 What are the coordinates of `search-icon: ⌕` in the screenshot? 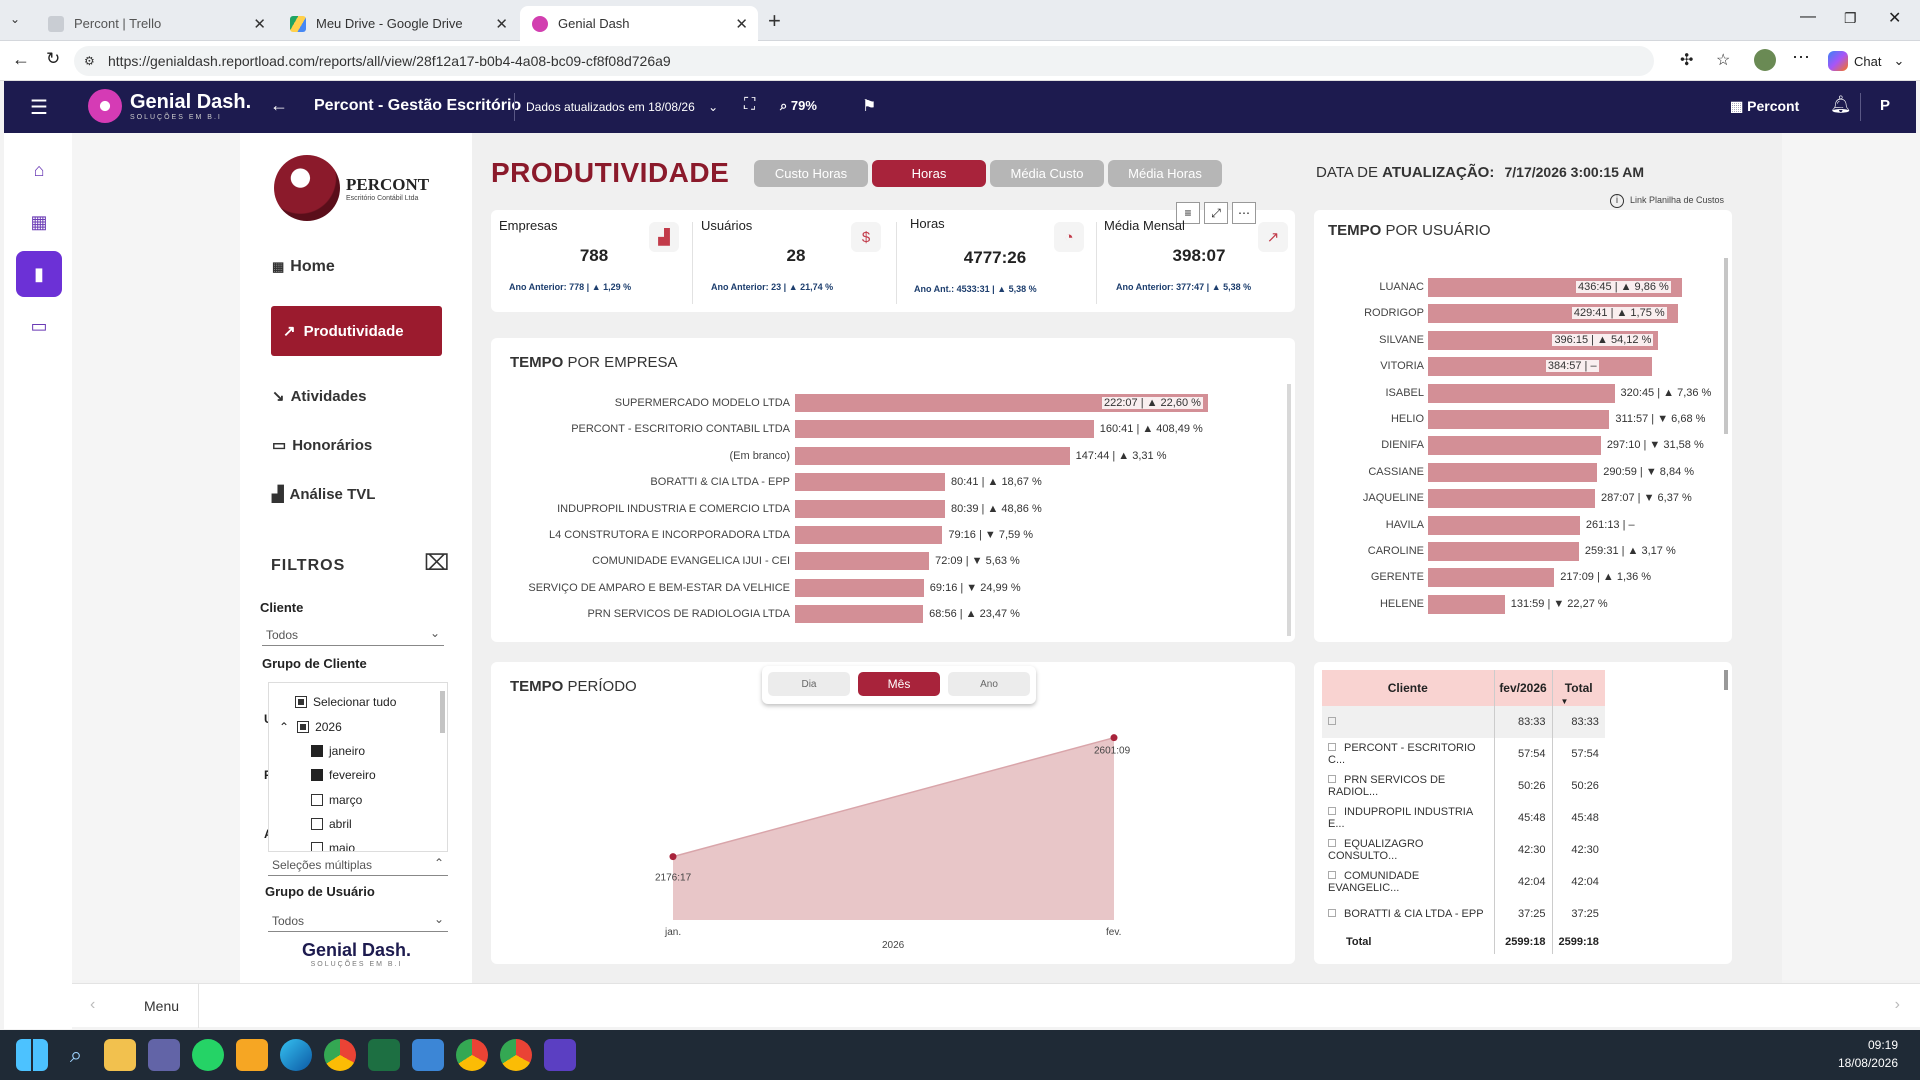 It's located at (76, 1054).